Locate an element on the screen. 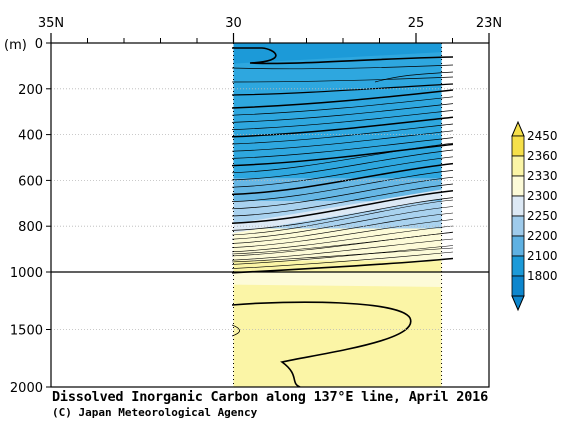 The height and width of the screenshot is (423, 570). y-tick-label-1000: 1000 is located at coordinates (26, 273).